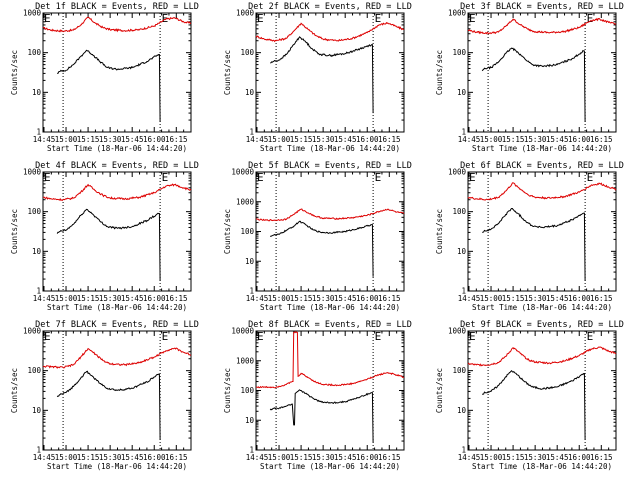 The image size is (640, 480). I want to click on y-tick-label: 10000, so click(242, 331).